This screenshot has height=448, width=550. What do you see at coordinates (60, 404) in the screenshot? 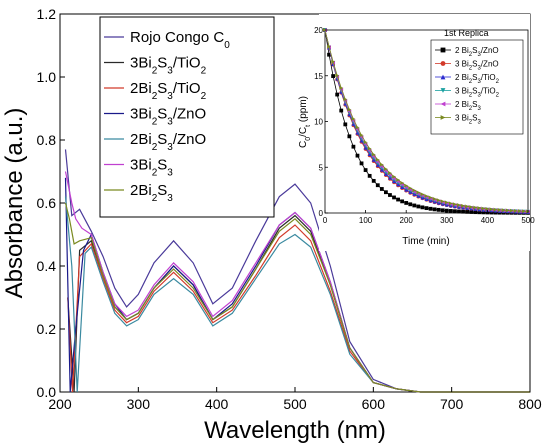
I see `main-x-tick-label: 200` at bounding box center [60, 404].